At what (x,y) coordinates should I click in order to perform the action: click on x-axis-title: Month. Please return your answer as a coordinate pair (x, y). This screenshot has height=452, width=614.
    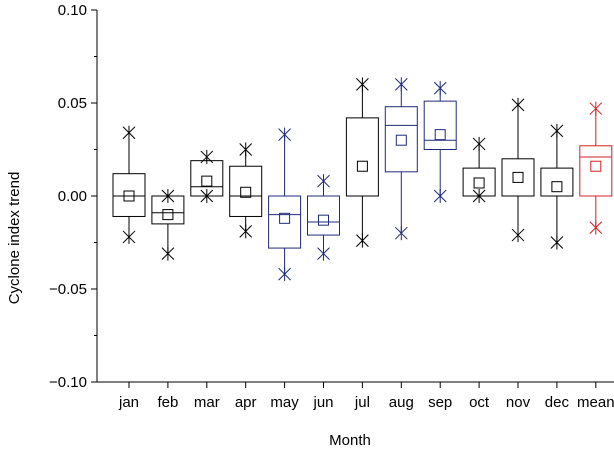
    Looking at the image, I should click on (350, 440).